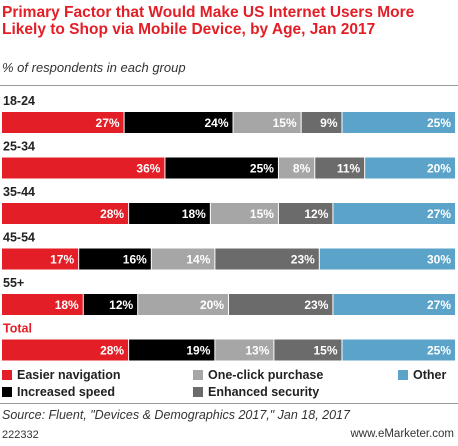 The height and width of the screenshot is (446, 458). What do you see at coordinates (303, 260) in the screenshot?
I see `data-label-45-54-enhanced-security: 23%` at bounding box center [303, 260].